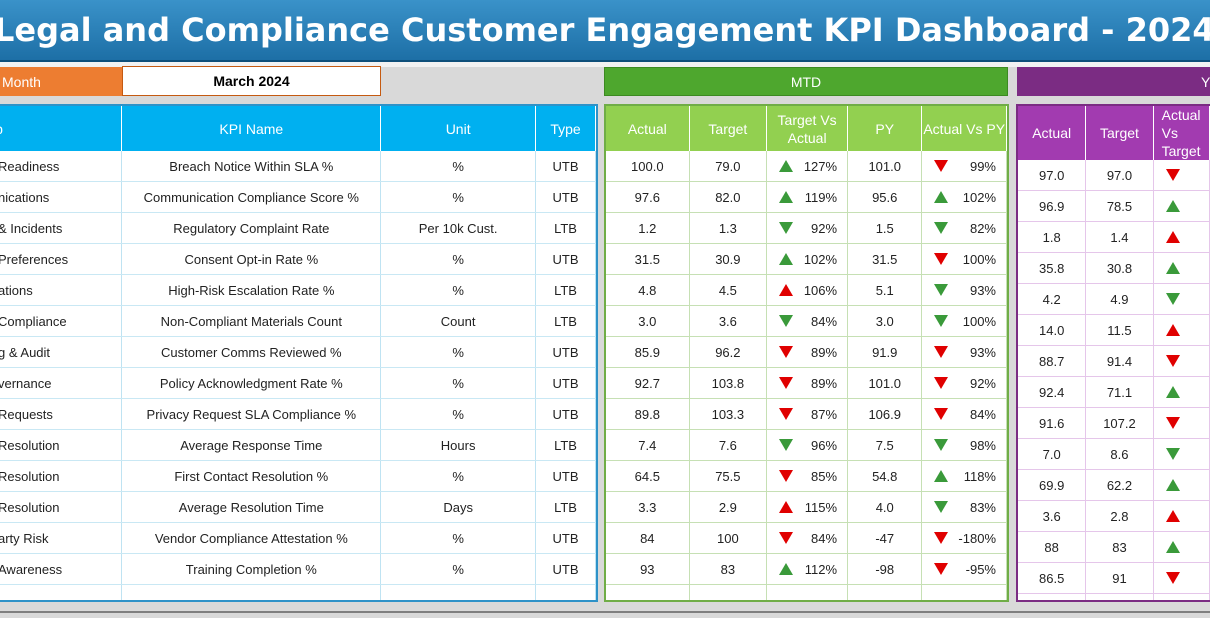 This screenshot has height=618, width=1210. I want to click on table-row: Preferences Consent Opt-in Rate %% UTB, so click(298, 259).